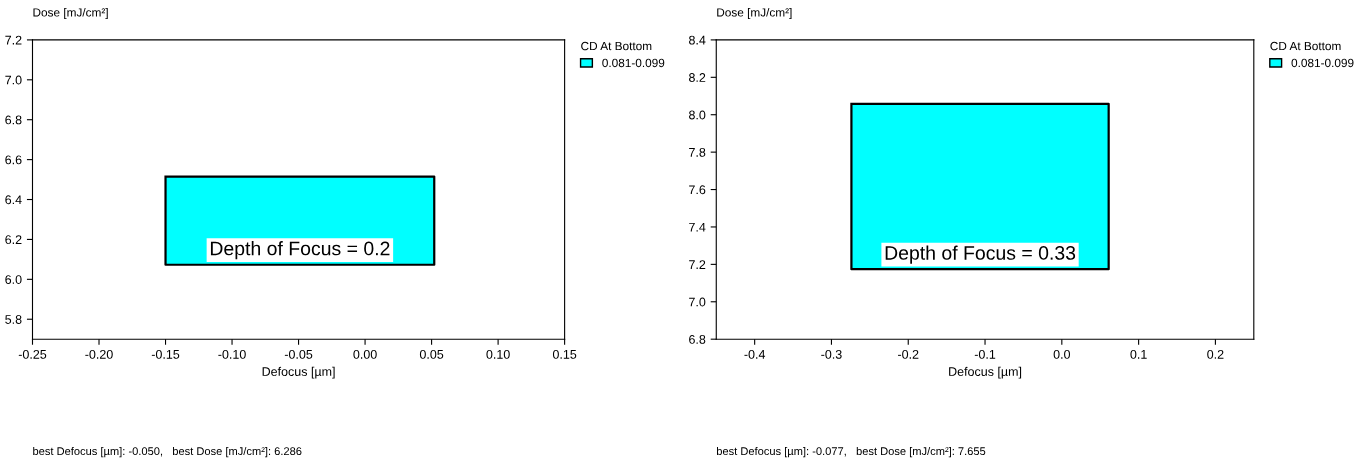 The height and width of the screenshot is (464, 1354). I want to click on y-tick-label: 7.6, so click(697, 190).